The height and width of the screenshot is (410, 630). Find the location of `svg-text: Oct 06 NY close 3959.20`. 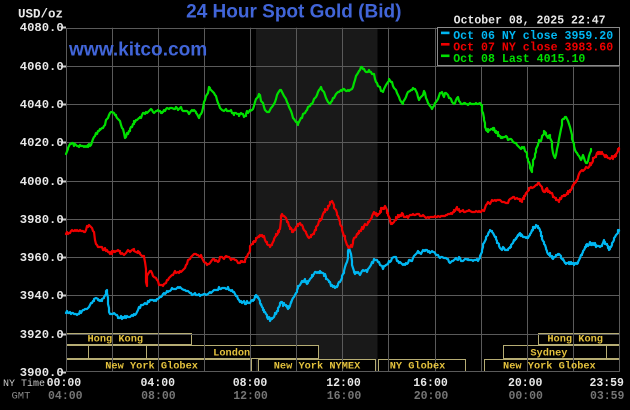

svg-text: Oct 06 NY close 3959.20 is located at coordinates (533, 36).